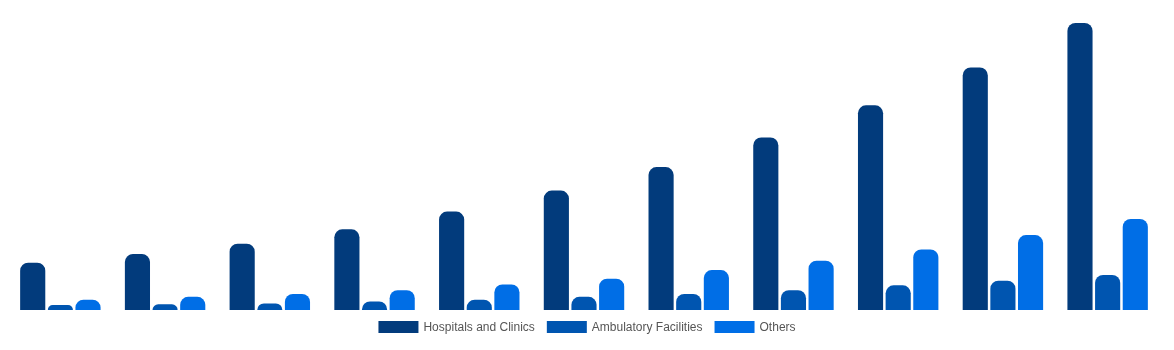 The image size is (1174, 350). What do you see at coordinates (479, 327) in the screenshot?
I see `legend-label: Hospitals and Clinics` at bounding box center [479, 327].